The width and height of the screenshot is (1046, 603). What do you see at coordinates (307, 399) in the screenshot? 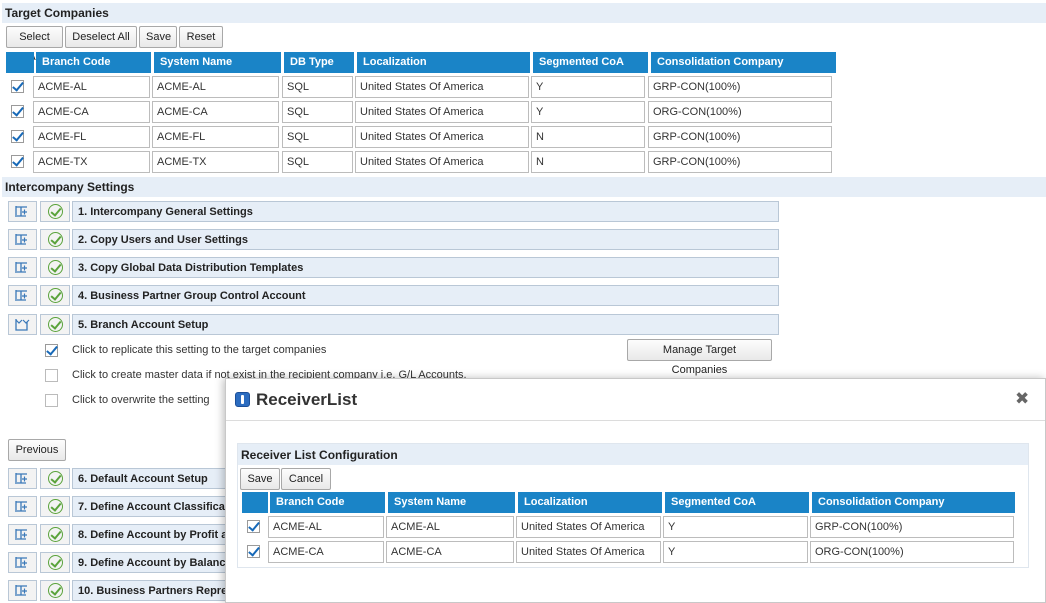
I see `dialog-title: ReceiverList` at bounding box center [307, 399].